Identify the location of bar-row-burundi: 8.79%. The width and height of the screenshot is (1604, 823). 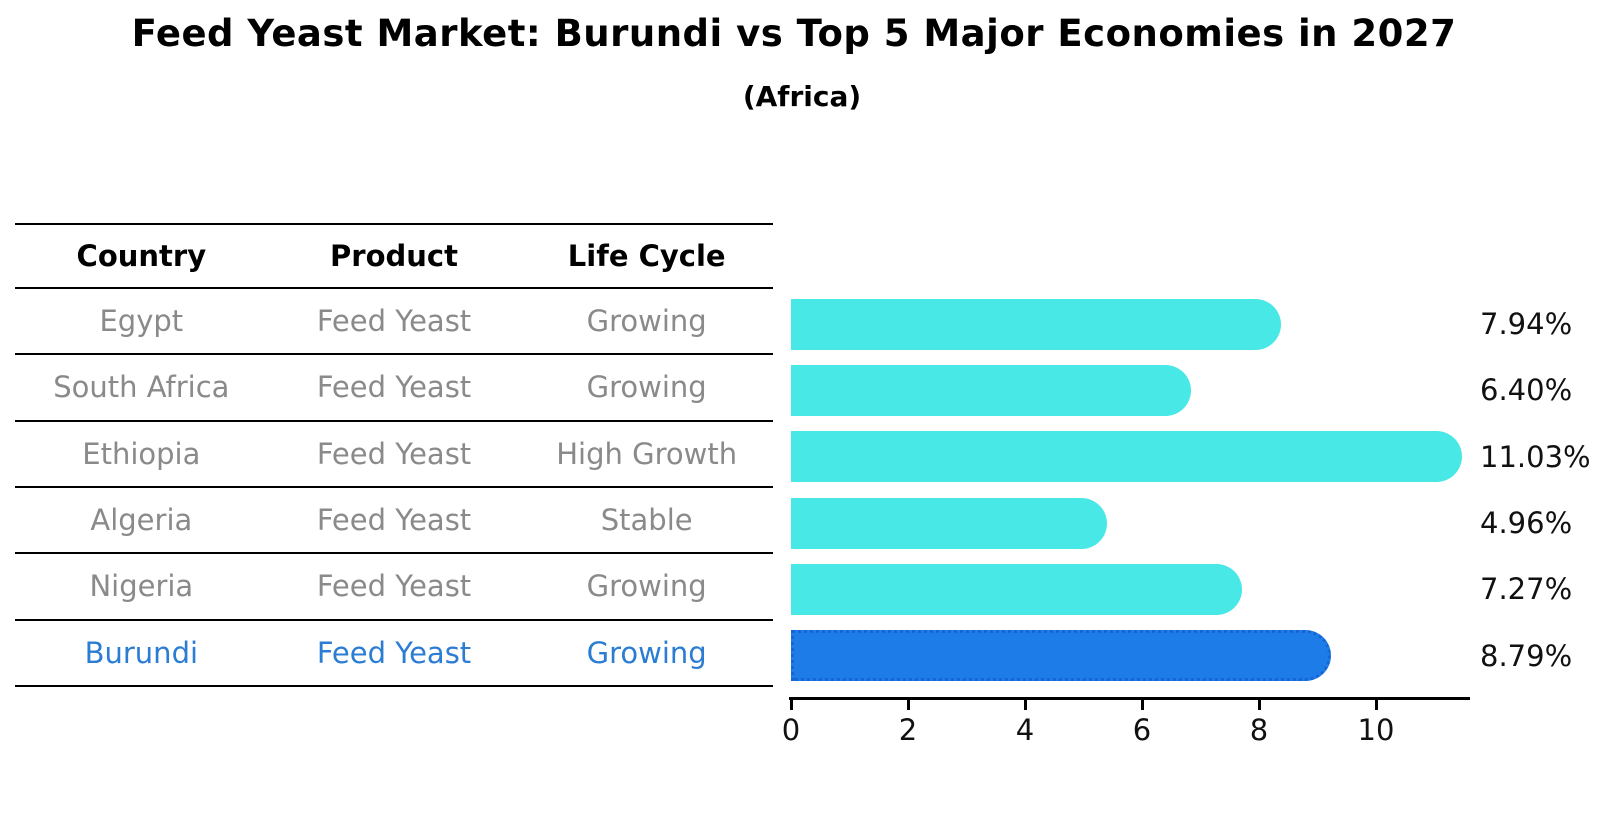
(802, 656).